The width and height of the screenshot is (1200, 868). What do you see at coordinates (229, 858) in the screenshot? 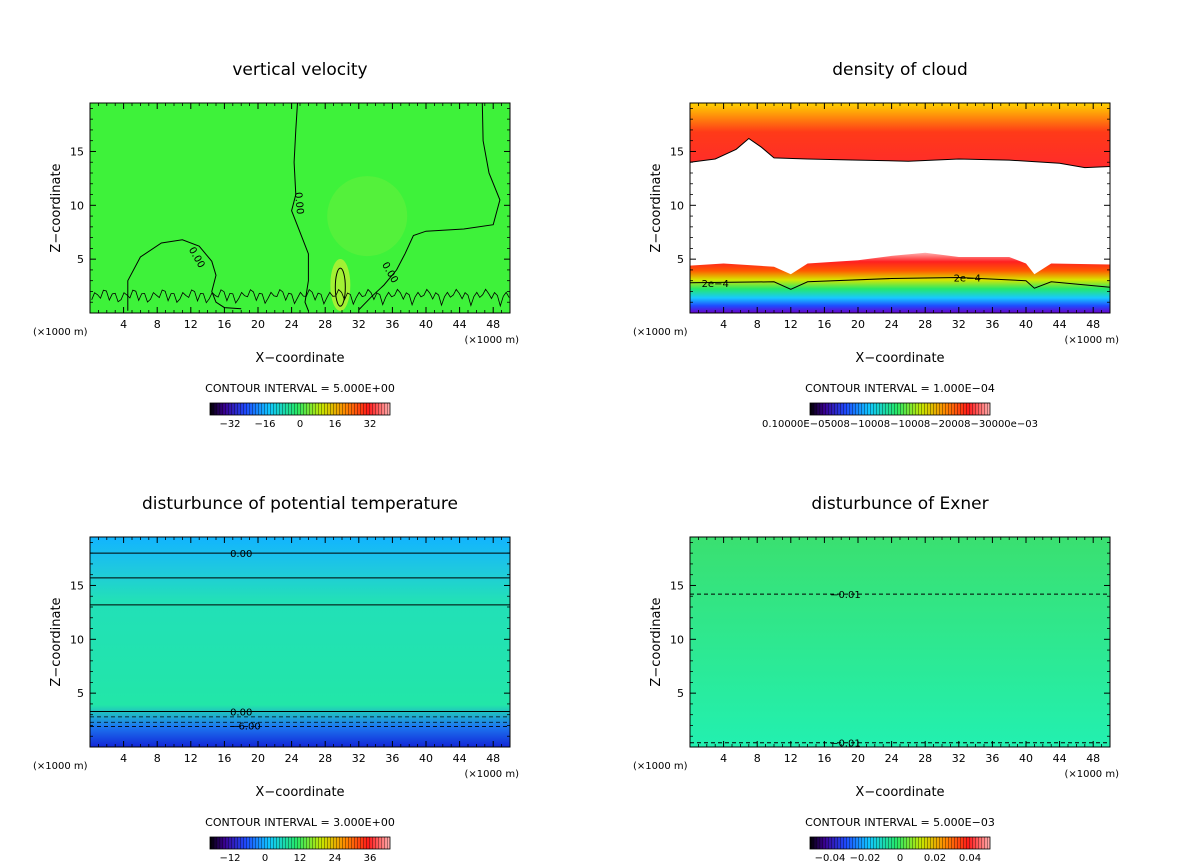
I see `colorbar-tick-label: −12` at bounding box center [229, 858].